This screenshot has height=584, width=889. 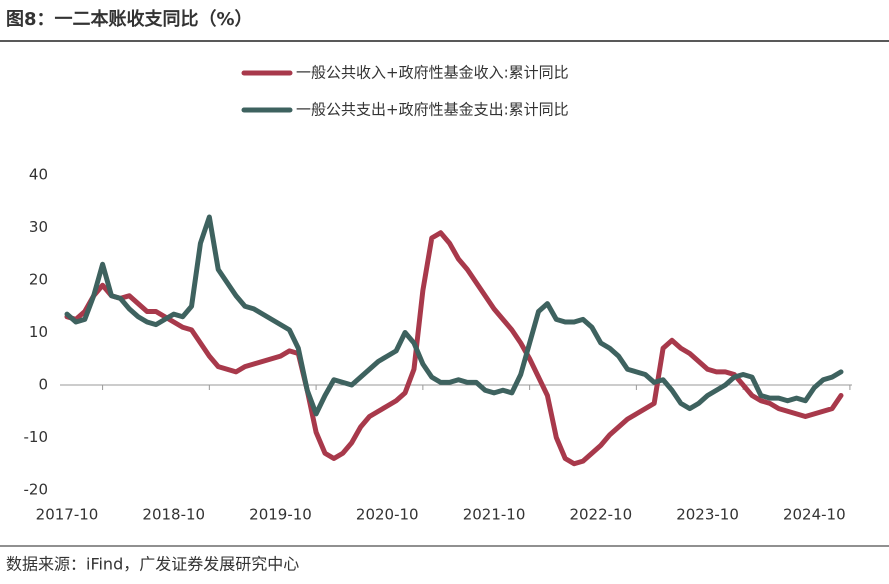 What do you see at coordinates (38, 280) in the screenshot?
I see `y-tick-label: 20` at bounding box center [38, 280].